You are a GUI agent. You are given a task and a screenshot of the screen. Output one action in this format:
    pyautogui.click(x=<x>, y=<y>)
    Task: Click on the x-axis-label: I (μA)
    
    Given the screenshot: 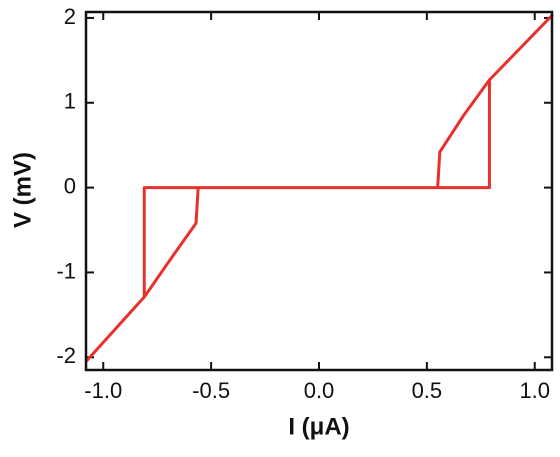 What is the action you would take?
    pyautogui.click(x=318, y=426)
    